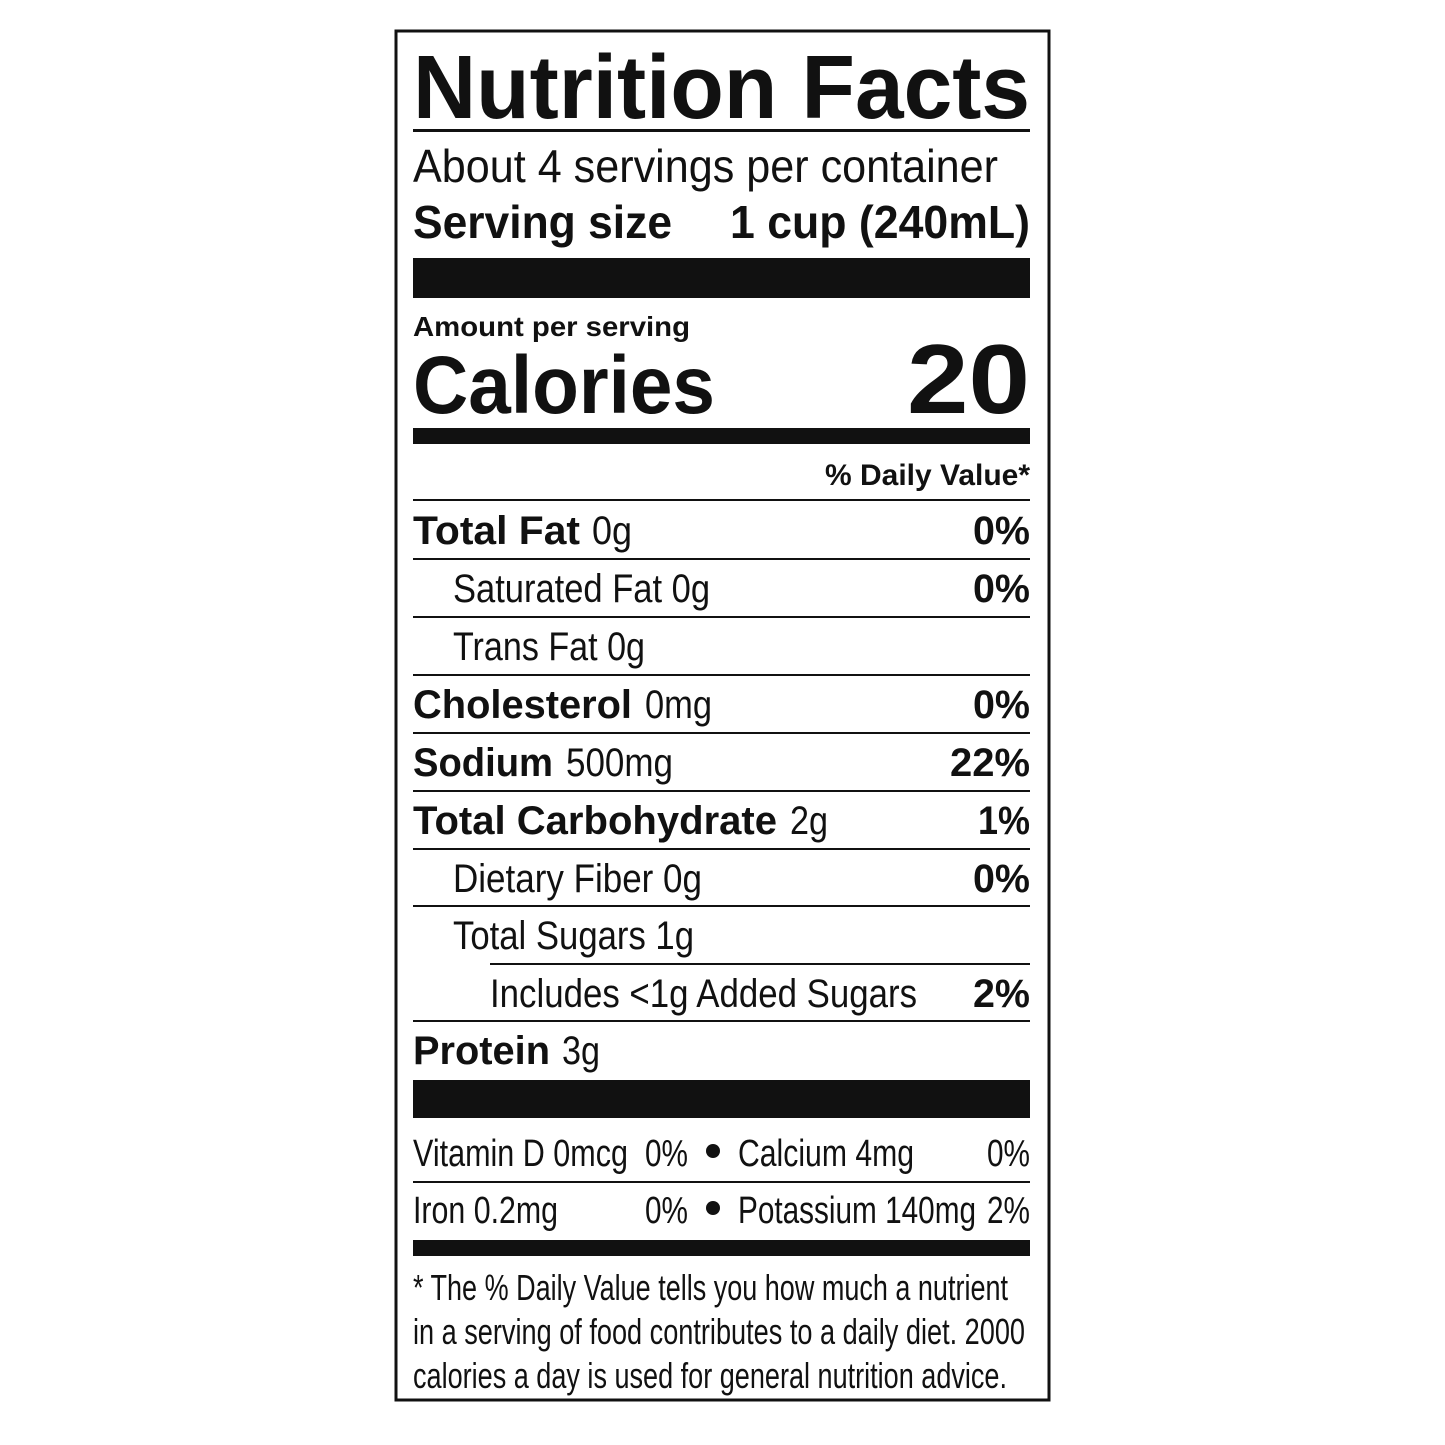 This screenshot has height=1445, width=1445. Describe the element at coordinates (1008, 1211) in the screenshot. I see `vitamin-dv: 2%` at that location.